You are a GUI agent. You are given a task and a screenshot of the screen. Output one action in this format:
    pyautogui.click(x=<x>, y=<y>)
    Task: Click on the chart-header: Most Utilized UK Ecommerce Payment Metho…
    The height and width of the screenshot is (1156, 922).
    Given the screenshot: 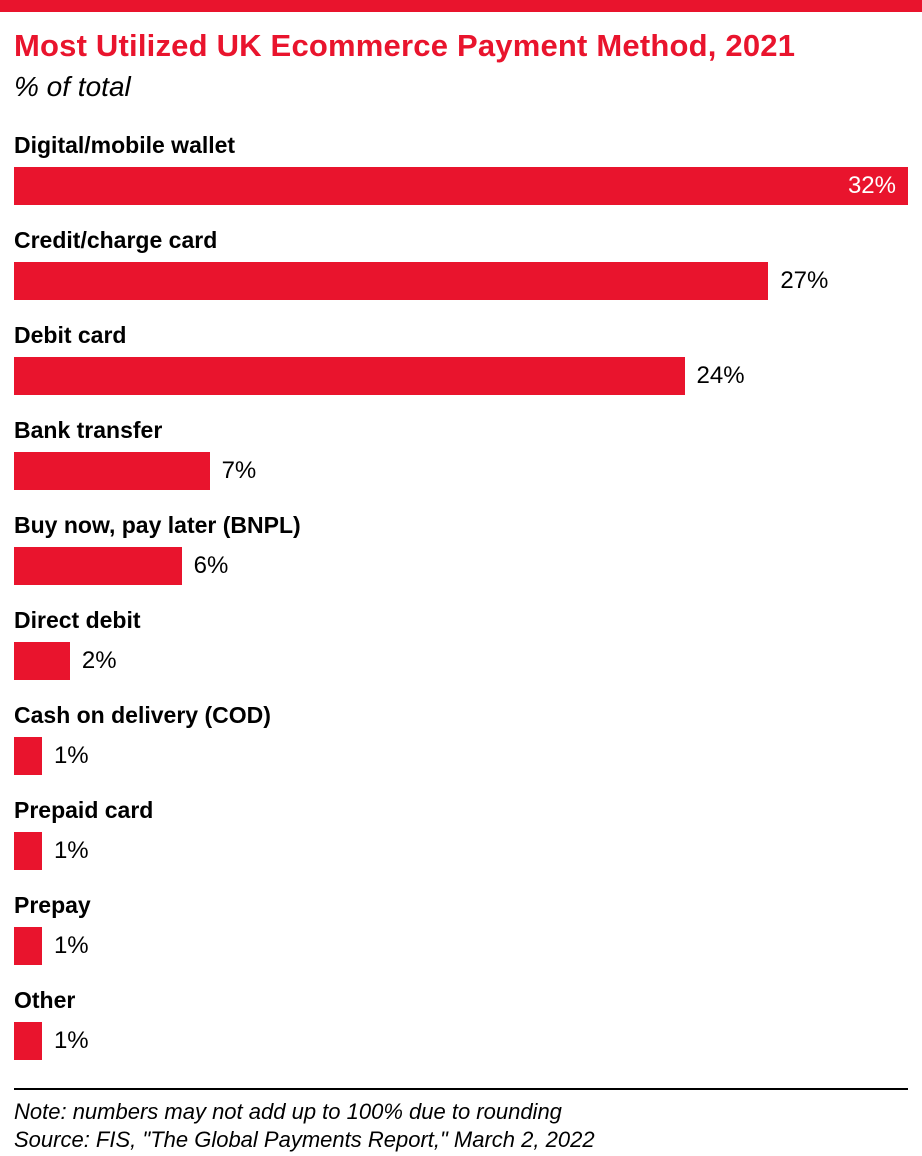 What is the action you would take?
    pyautogui.click(x=461, y=58)
    